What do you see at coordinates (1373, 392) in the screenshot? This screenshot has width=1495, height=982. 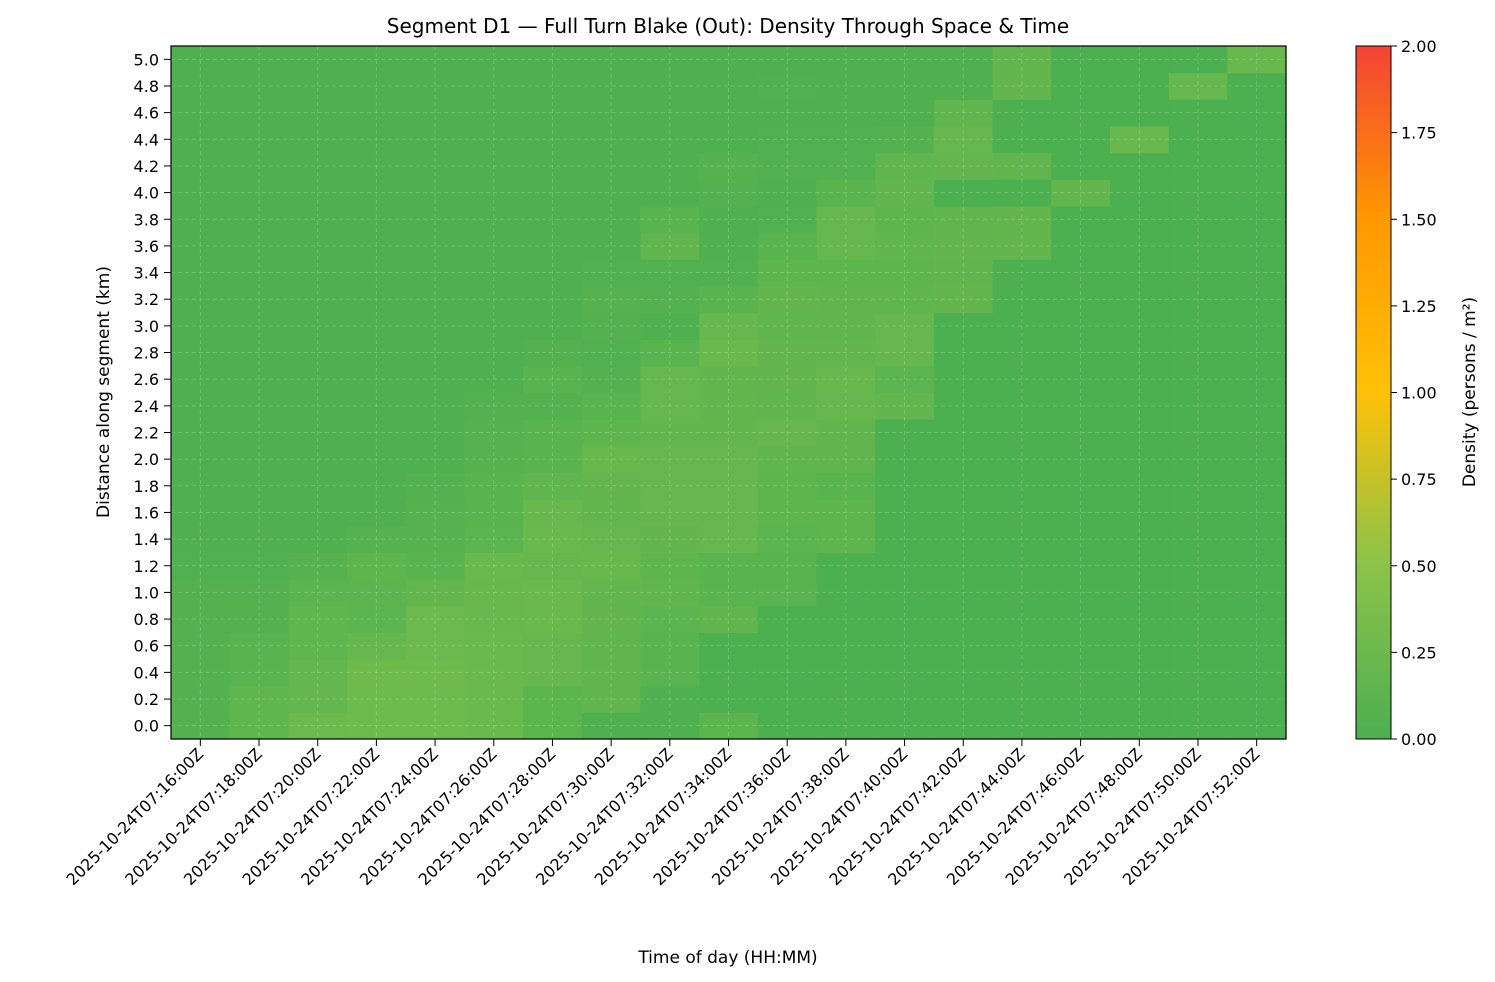 I see `colorbar` at bounding box center [1373, 392].